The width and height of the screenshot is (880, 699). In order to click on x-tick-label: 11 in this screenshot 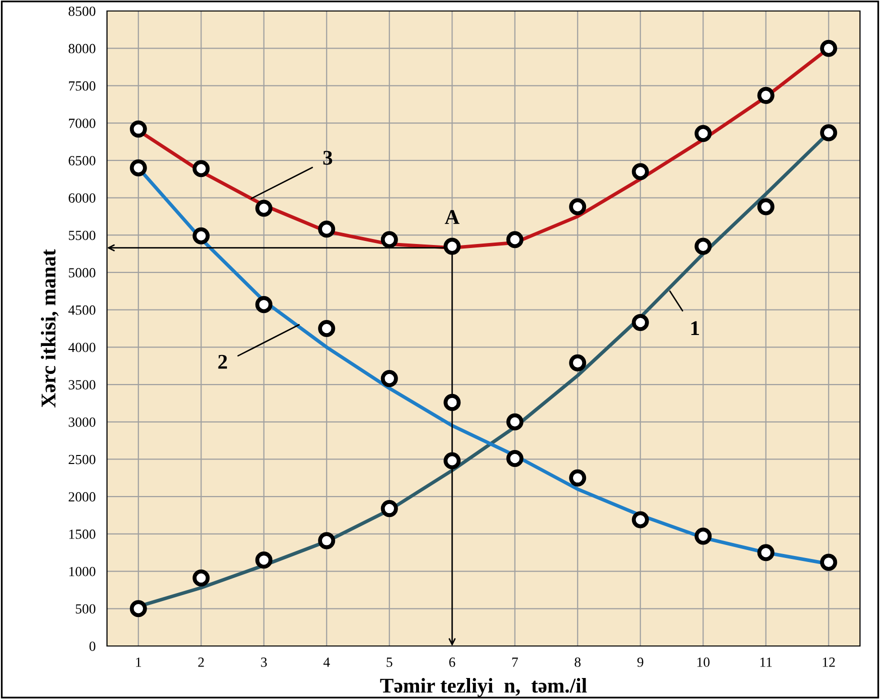, I will do `click(766, 662)`.